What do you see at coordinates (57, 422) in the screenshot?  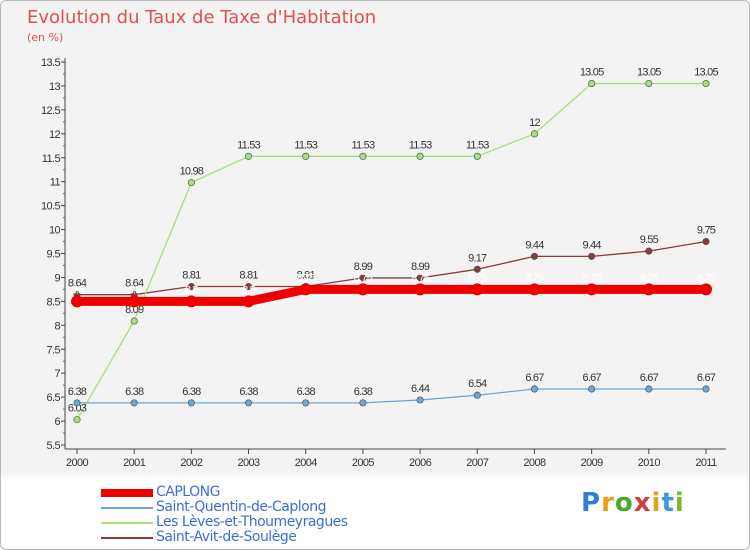 I see `y-tick-label: 6` at bounding box center [57, 422].